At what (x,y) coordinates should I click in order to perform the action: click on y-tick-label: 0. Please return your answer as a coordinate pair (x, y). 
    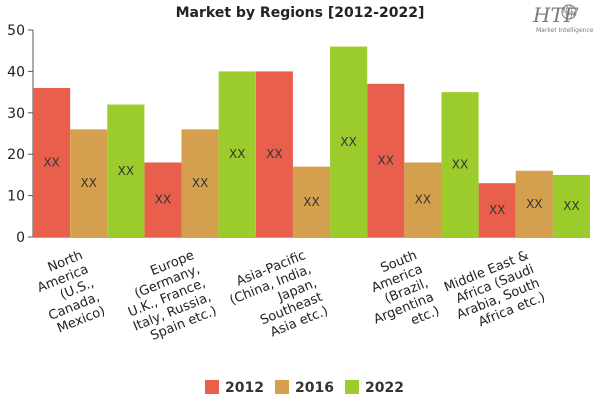
    Looking at the image, I should click on (20, 238).